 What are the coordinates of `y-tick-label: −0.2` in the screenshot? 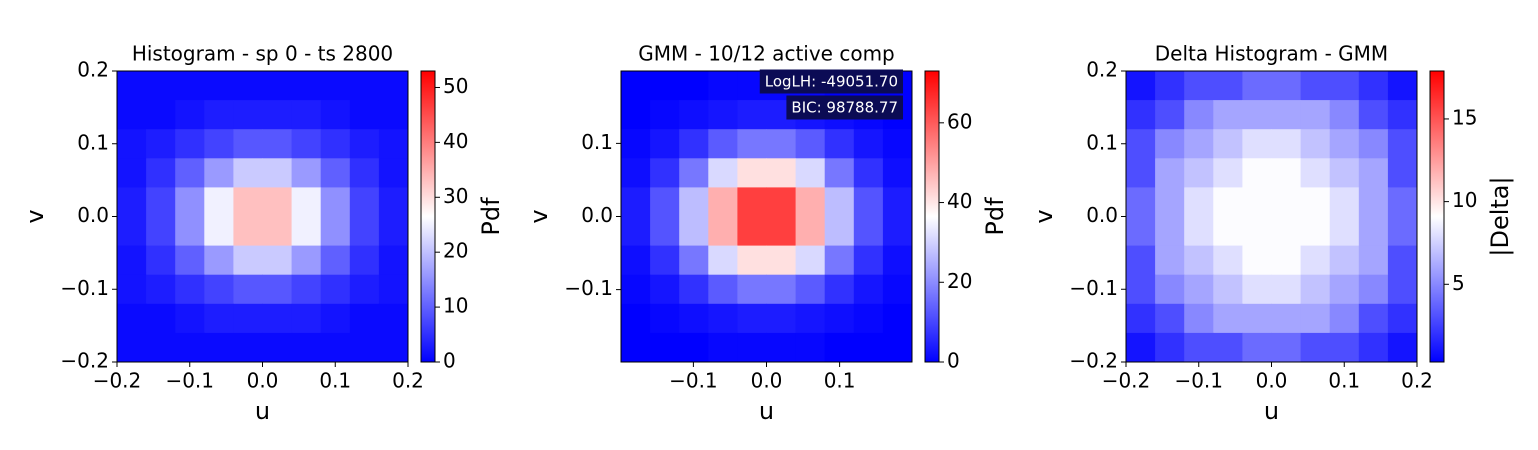 It's located at (84, 361).